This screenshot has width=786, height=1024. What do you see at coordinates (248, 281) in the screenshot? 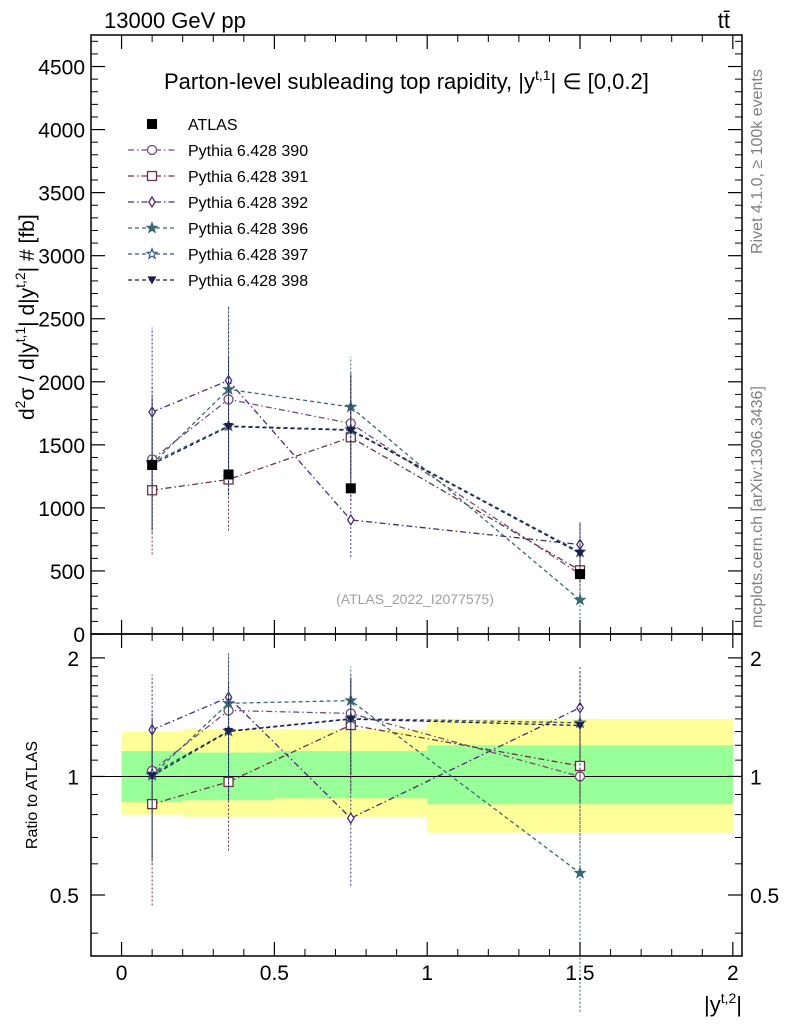
I see `legend-label-6: Pythia 6.428 398` at bounding box center [248, 281].